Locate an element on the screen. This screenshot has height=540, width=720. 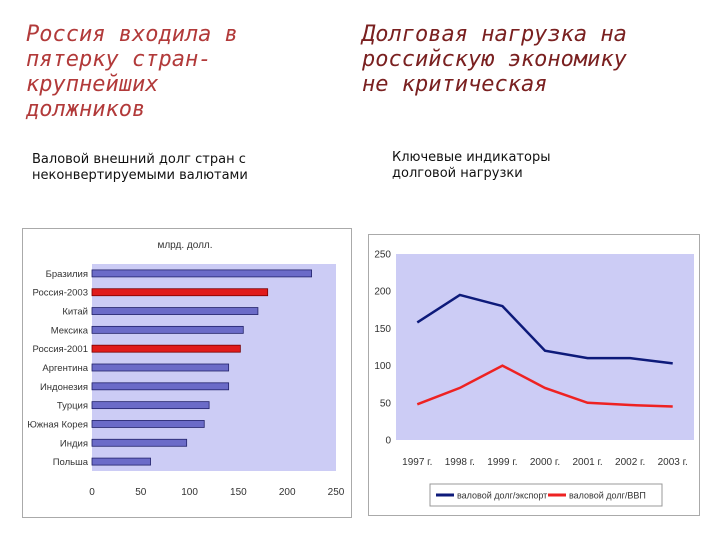
line-legend-box is located at coordinates (546, 495).